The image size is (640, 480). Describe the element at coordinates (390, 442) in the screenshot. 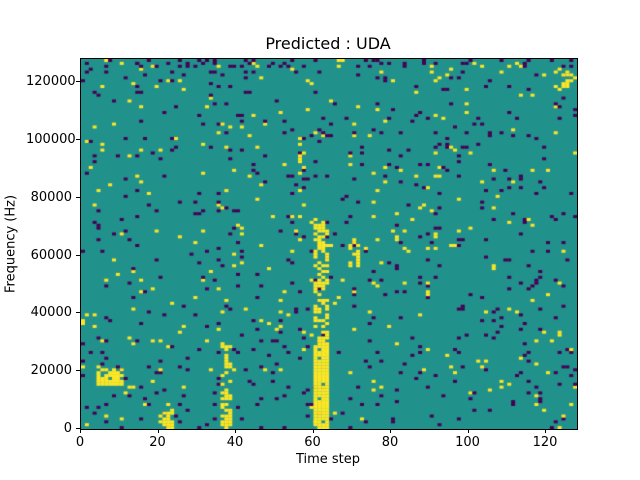

I see `x-tick-label: 80` at that location.